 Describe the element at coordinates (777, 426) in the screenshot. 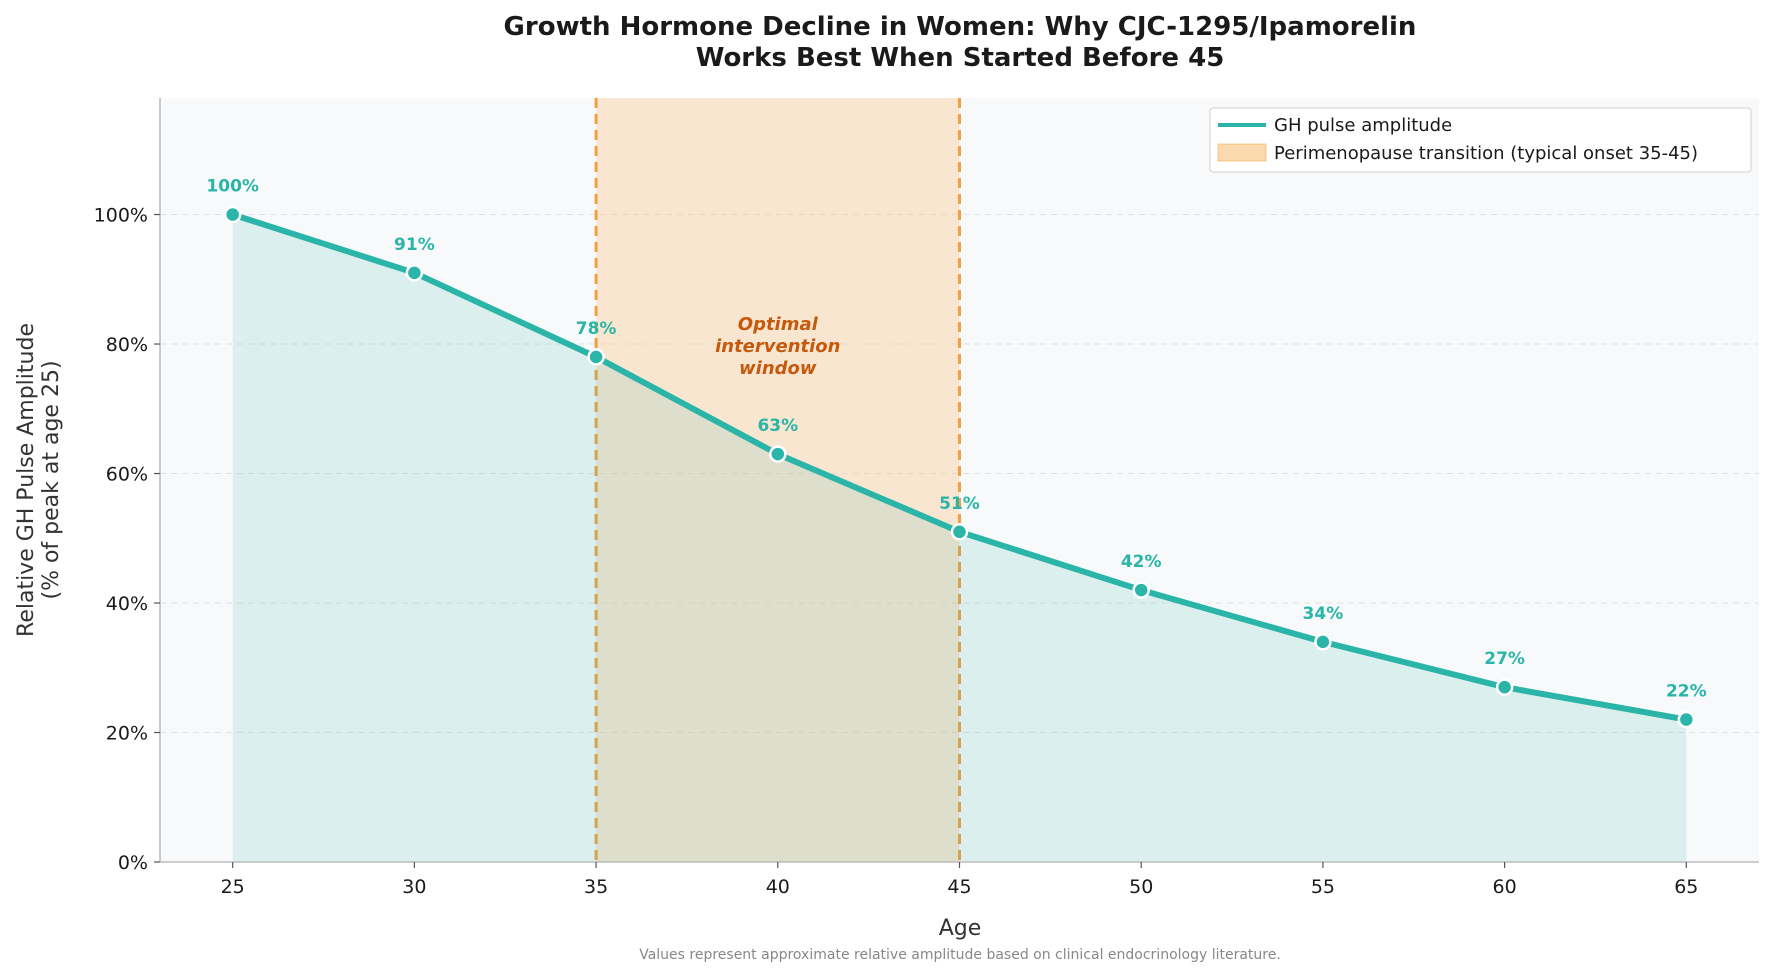

I see `data-label-40: 63%` at that location.